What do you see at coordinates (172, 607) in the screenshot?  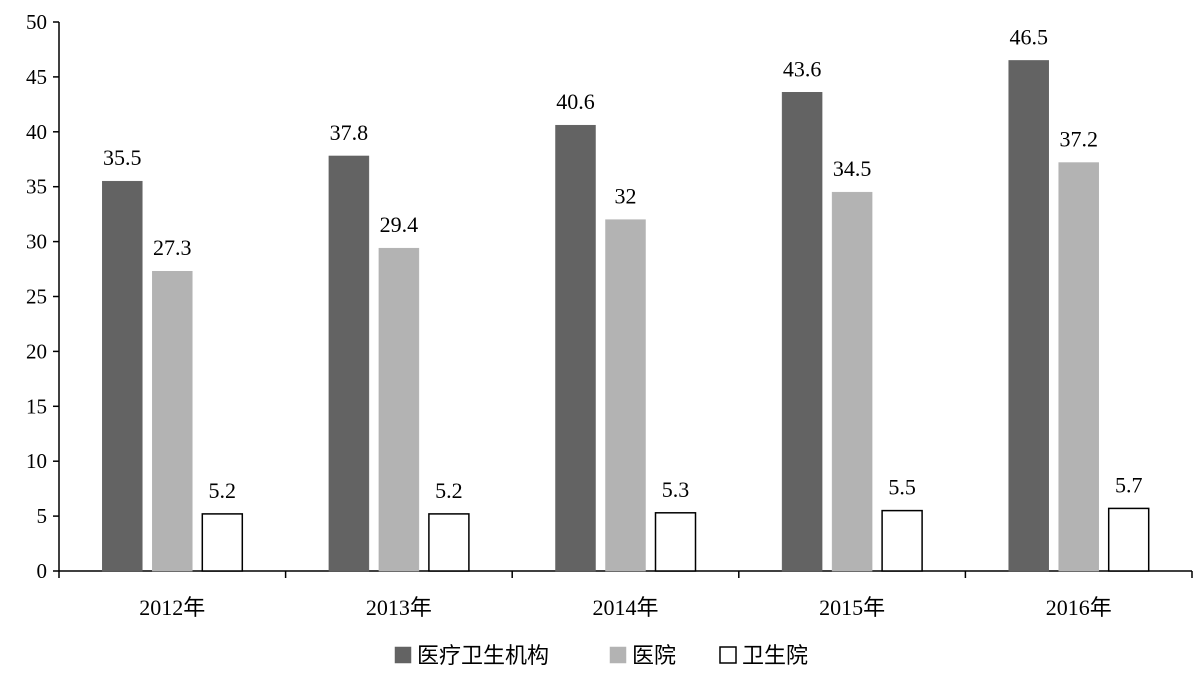 I see `x-category-label: 2012年` at bounding box center [172, 607].